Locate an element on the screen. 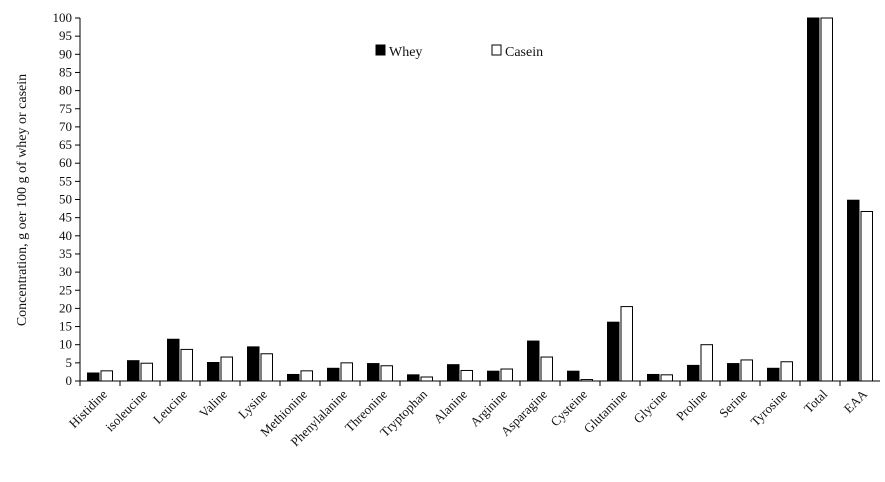 This screenshot has height=482, width=885. bar-casein-tyrosine is located at coordinates (786, 371).